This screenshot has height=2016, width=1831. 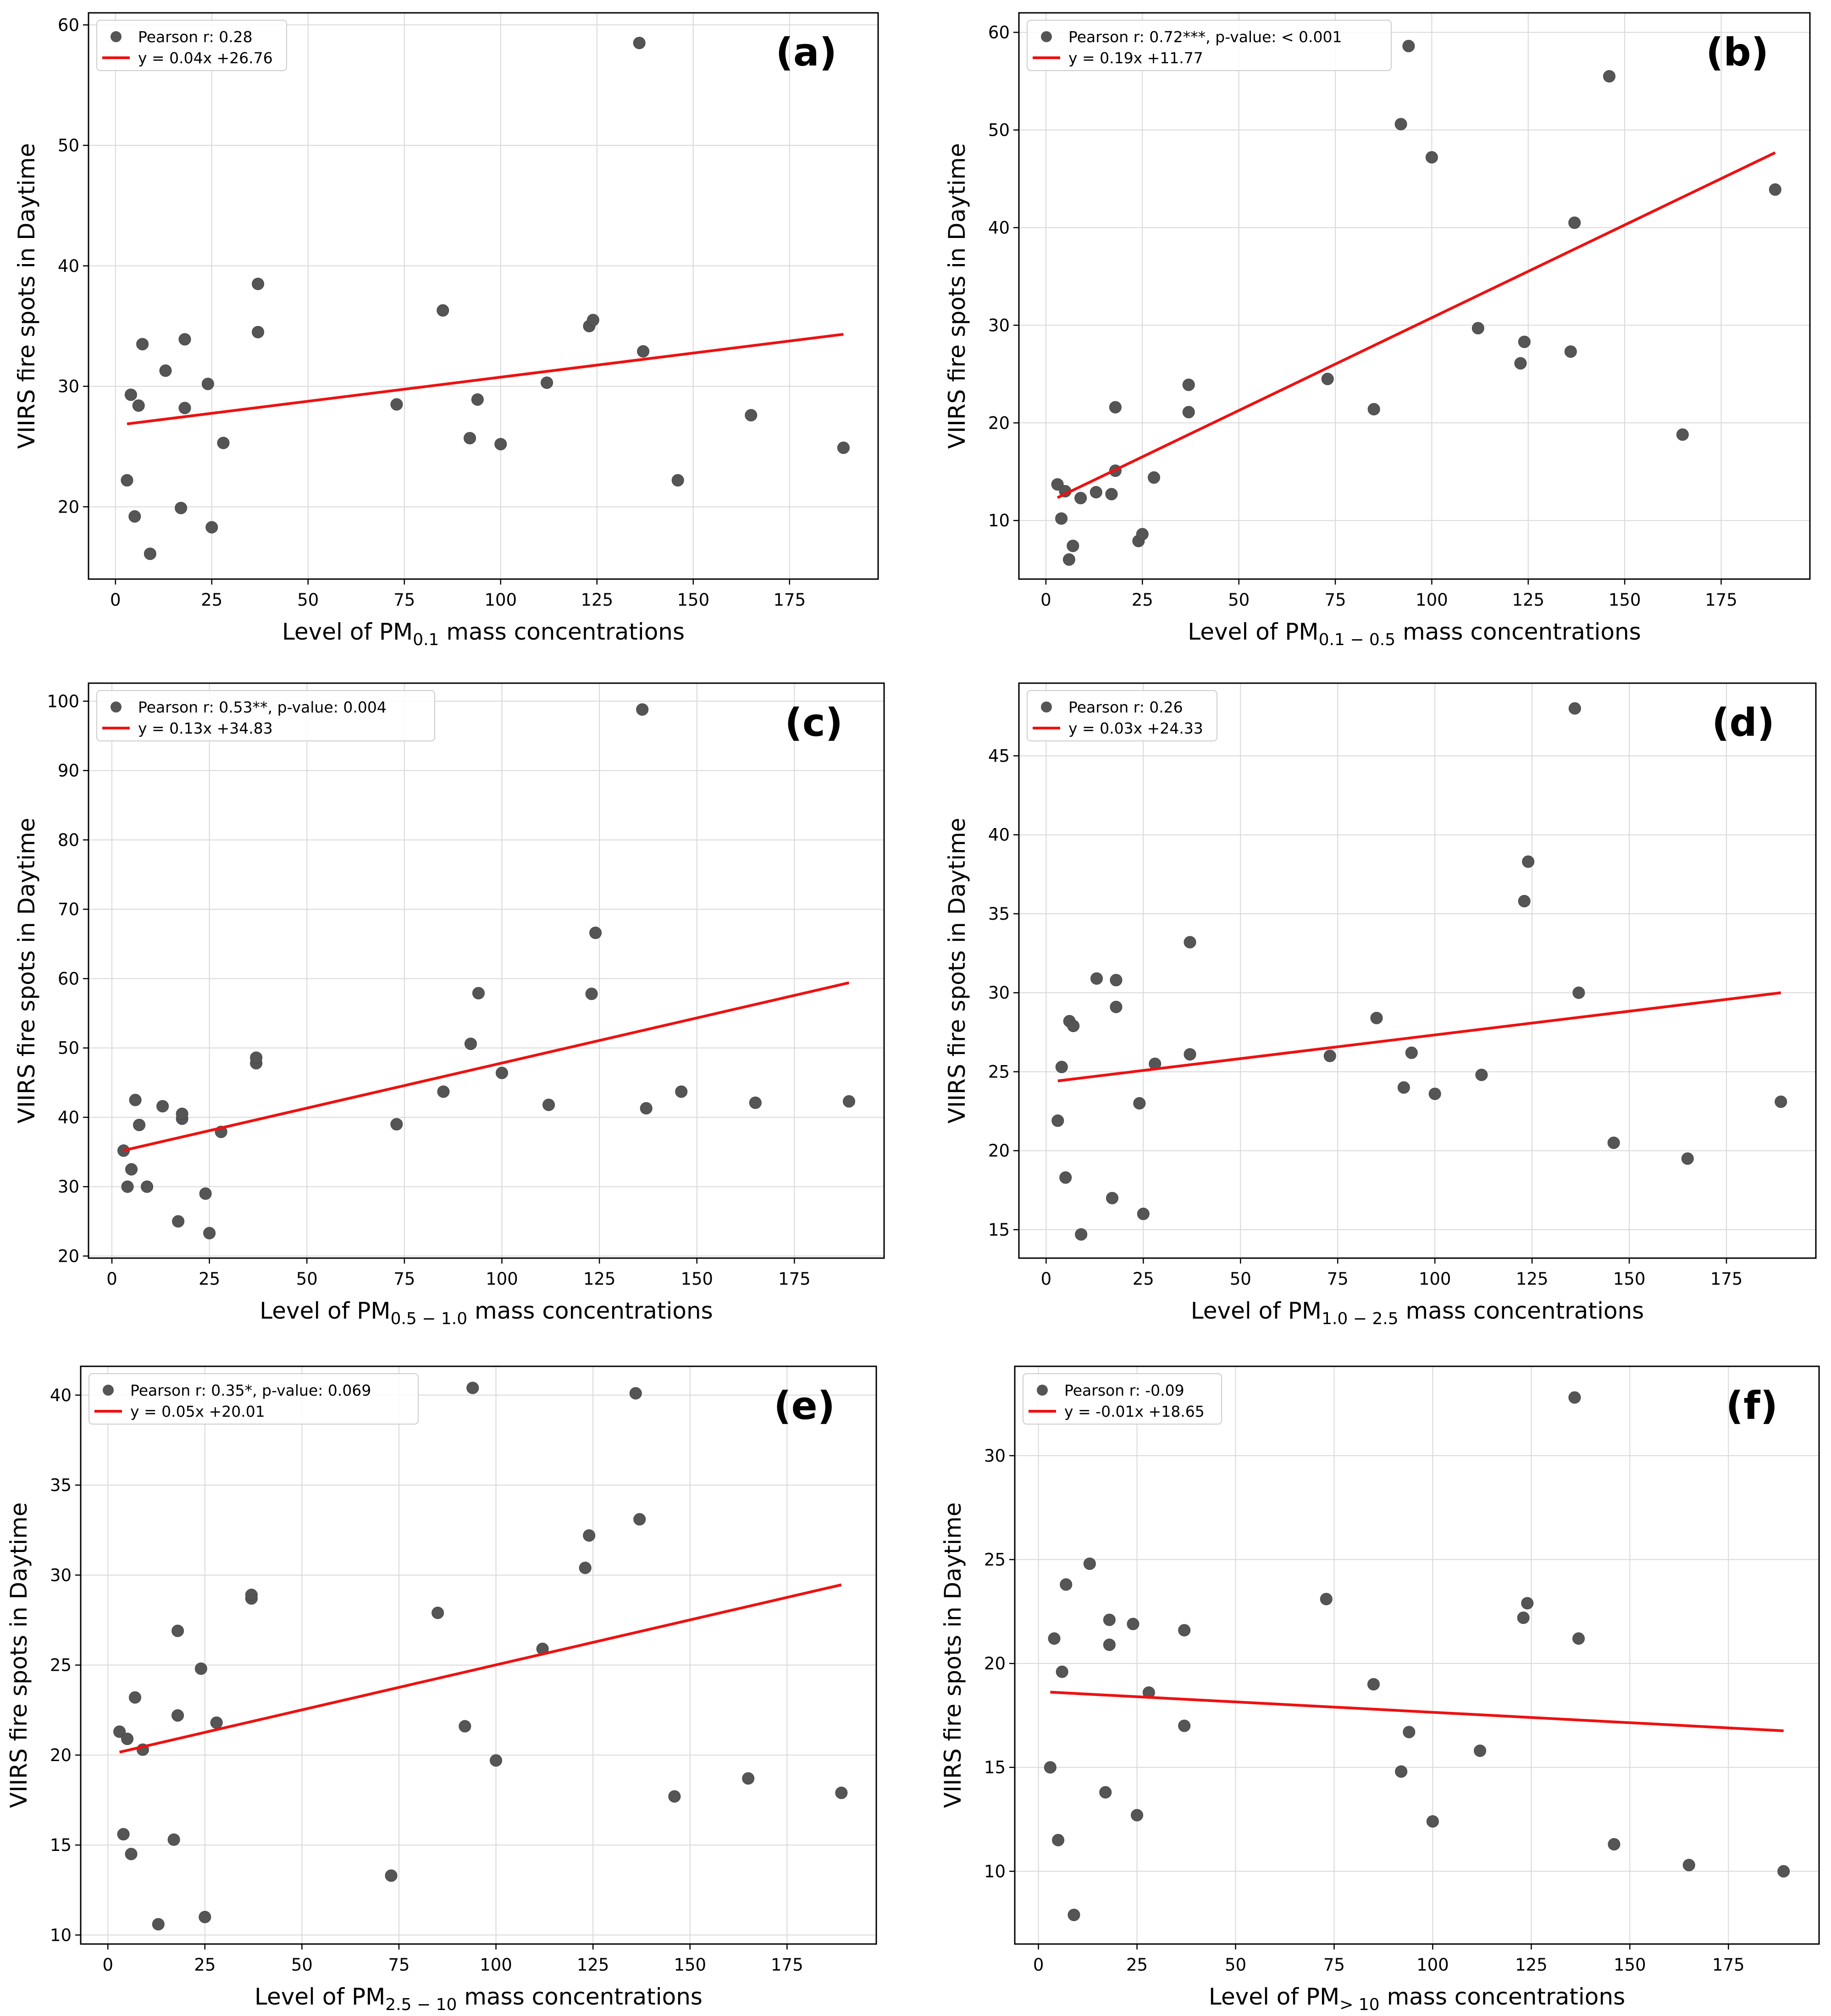 I want to click on y-tick-label: 25, so click(x=995, y=1560).